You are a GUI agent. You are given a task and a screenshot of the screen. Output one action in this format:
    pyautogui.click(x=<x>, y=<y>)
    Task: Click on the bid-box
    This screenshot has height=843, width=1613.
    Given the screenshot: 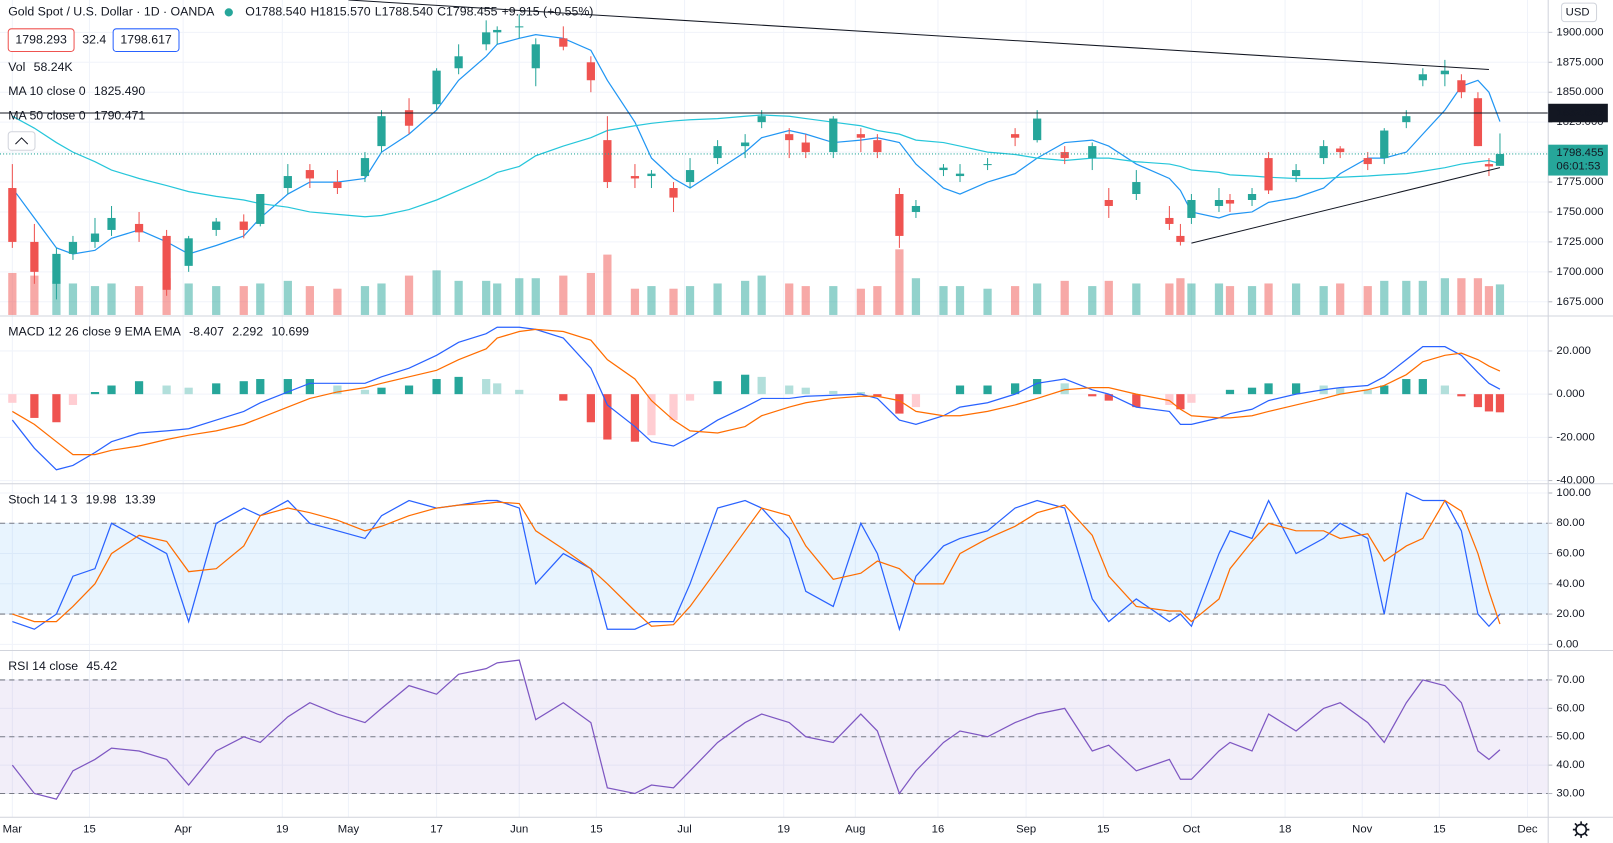 What is the action you would take?
    pyautogui.click(x=41, y=40)
    